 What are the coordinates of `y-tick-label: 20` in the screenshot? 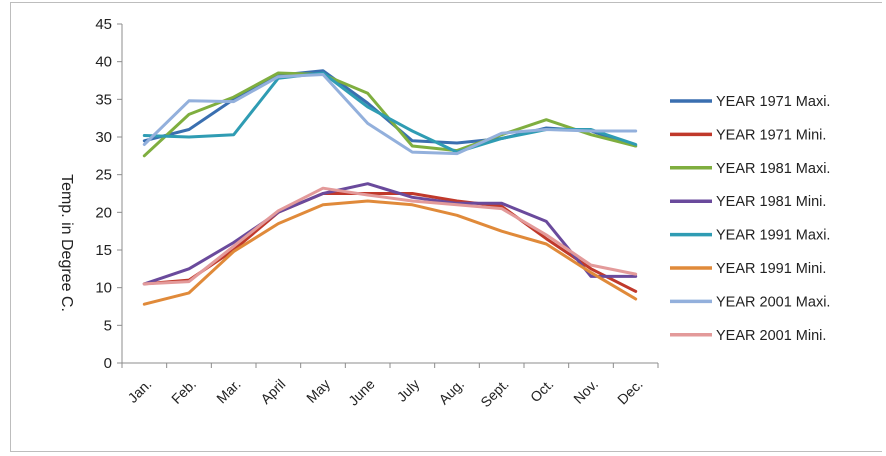 It's located at (103, 212).